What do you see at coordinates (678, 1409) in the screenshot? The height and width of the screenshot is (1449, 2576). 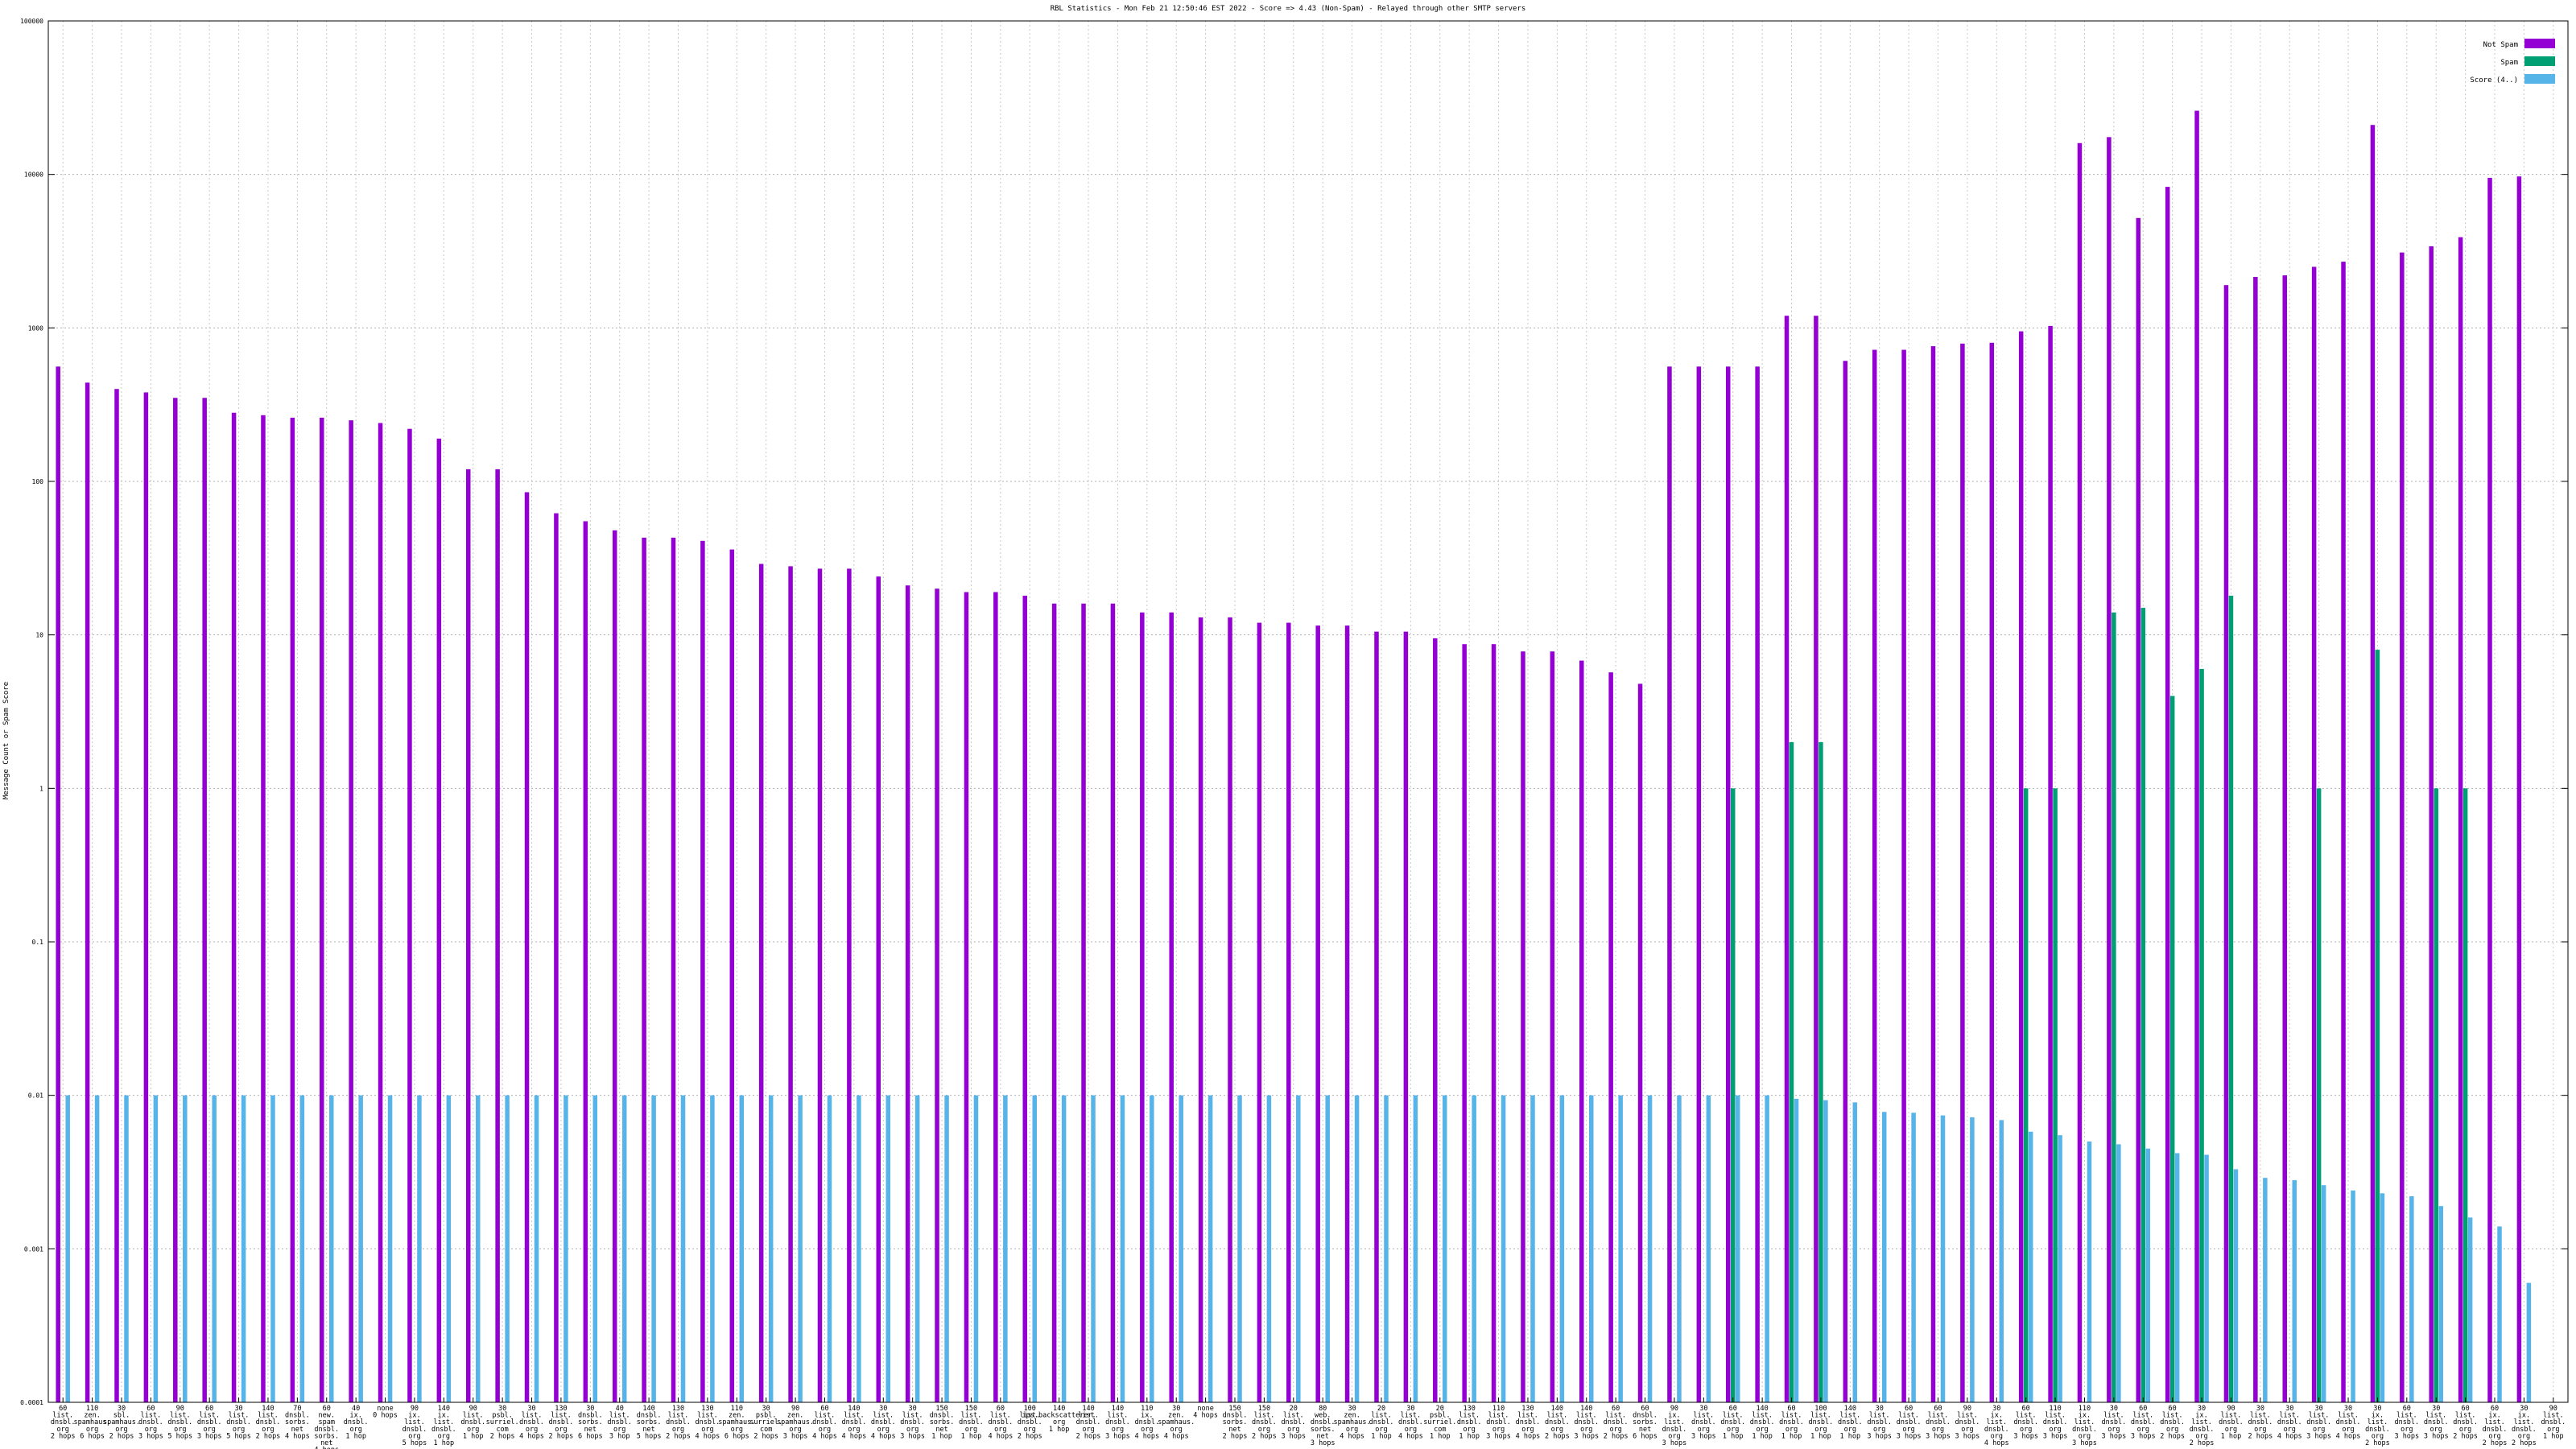 I see `x-tick-label-line: 130` at bounding box center [678, 1409].